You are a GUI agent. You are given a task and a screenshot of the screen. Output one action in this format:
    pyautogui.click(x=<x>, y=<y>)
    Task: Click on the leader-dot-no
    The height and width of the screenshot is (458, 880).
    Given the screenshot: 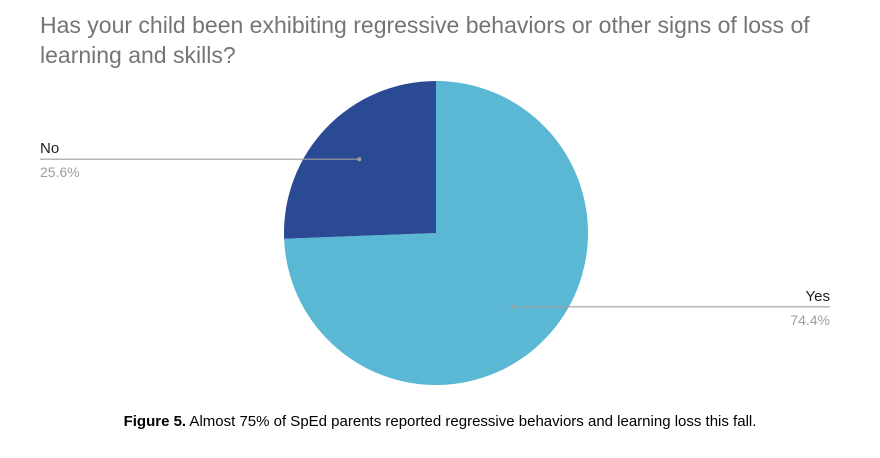 What is the action you would take?
    pyautogui.click(x=359, y=159)
    